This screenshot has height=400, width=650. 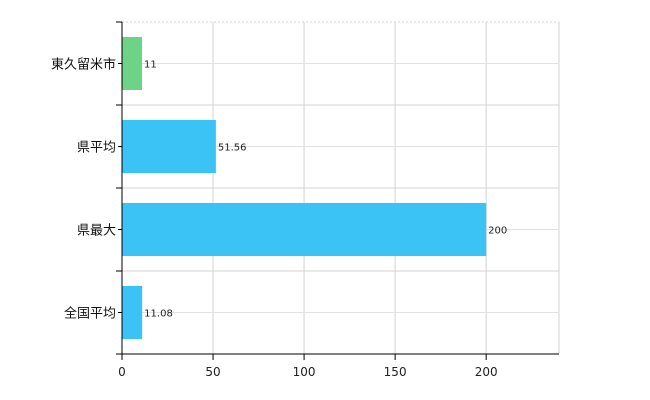 What do you see at coordinates (96, 148) in the screenshot?
I see `category-label: 県平均` at bounding box center [96, 148].